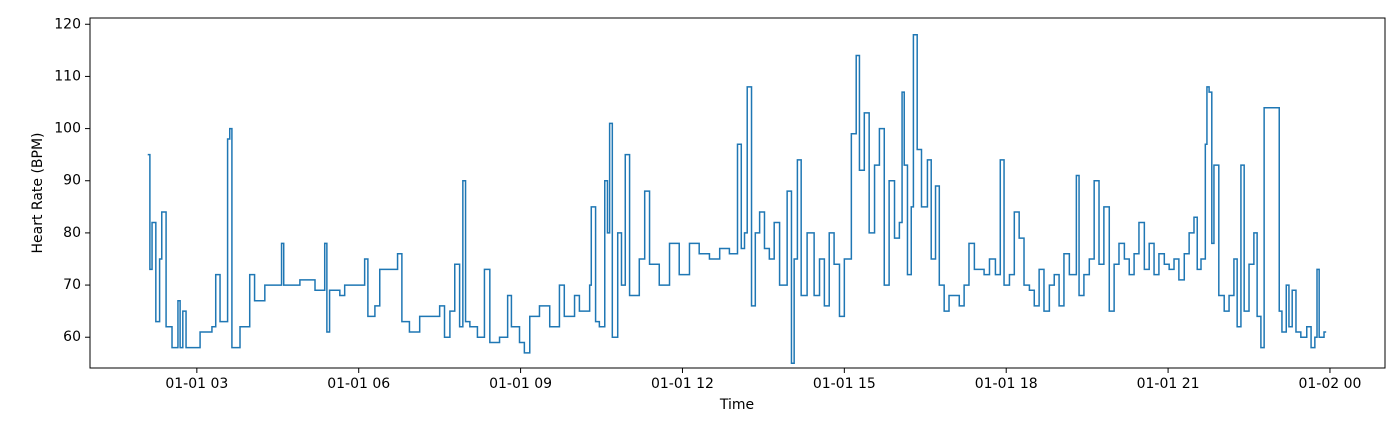  What do you see at coordinates (196, 384) in the screenshot?
I see `x-tick-label: 01-01 03` at bounding box center [196, 384].